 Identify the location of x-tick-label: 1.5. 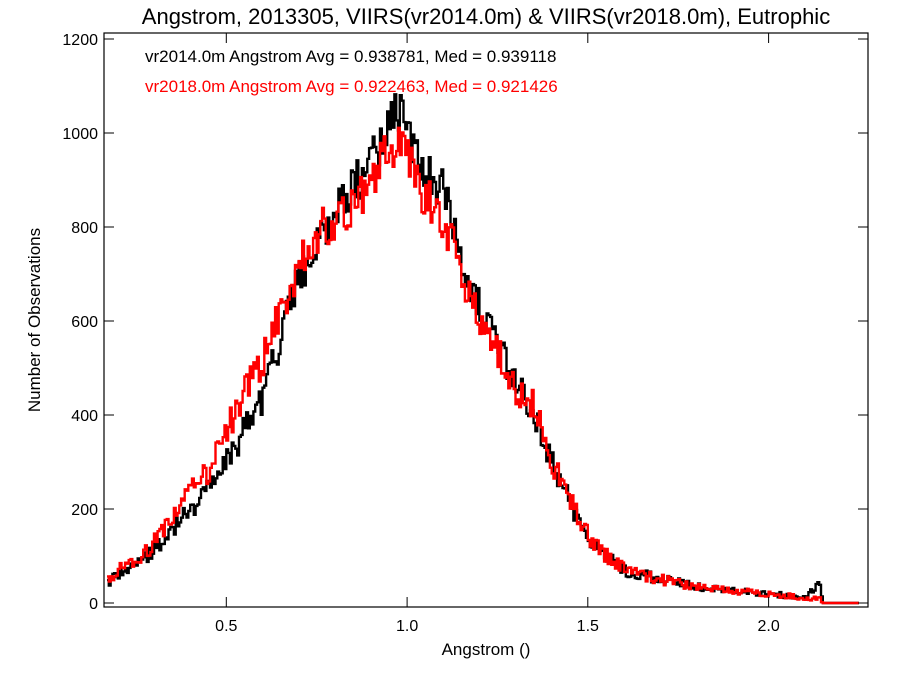
(588, 626).